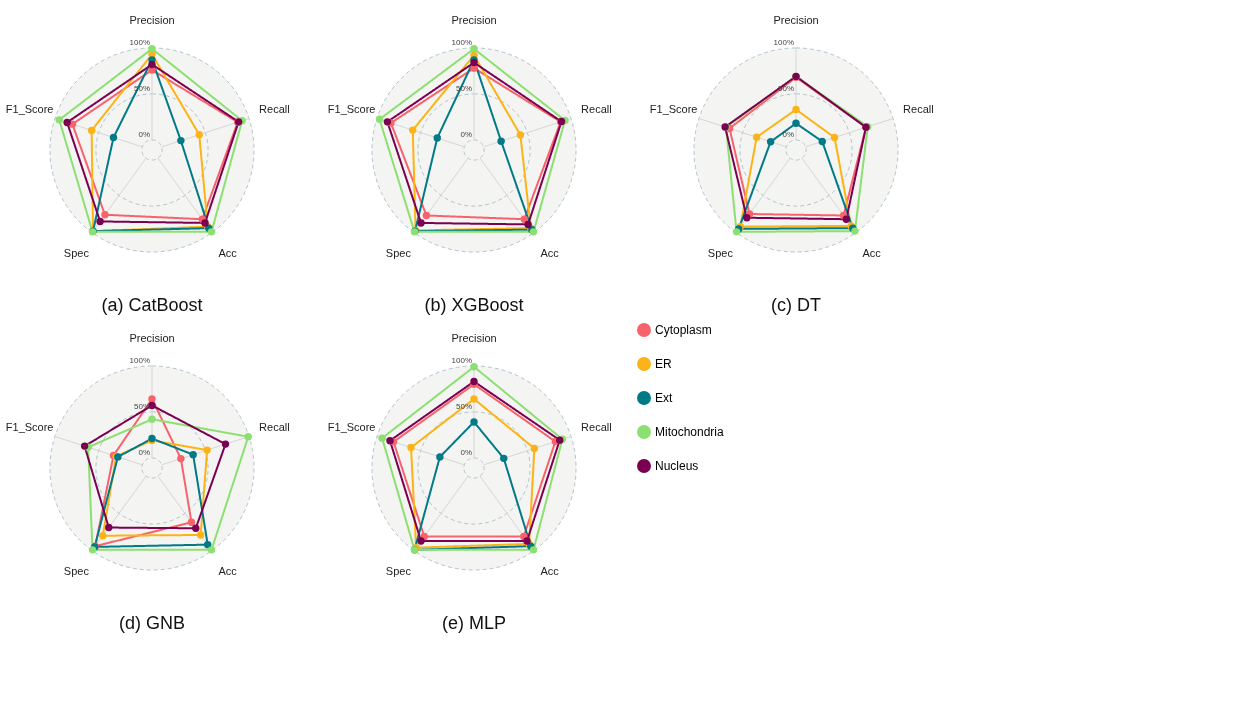  I want to click on text: (b) XGBoost, so click(474, 305).